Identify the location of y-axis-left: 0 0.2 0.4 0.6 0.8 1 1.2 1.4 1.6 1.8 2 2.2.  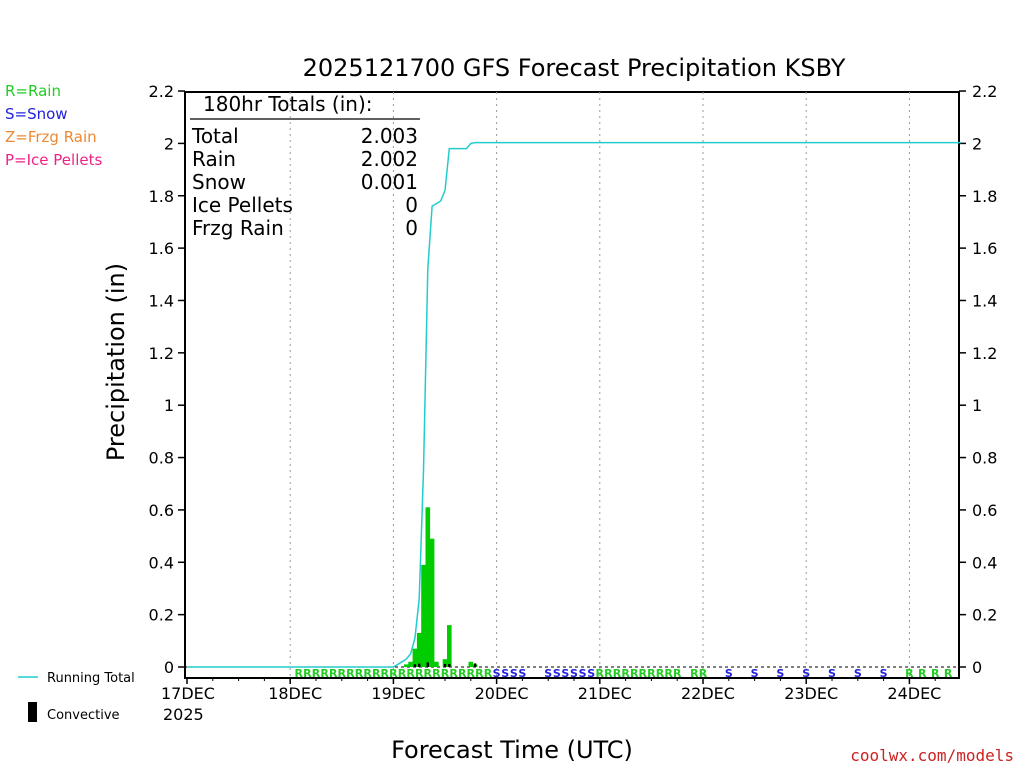
(167, 379).